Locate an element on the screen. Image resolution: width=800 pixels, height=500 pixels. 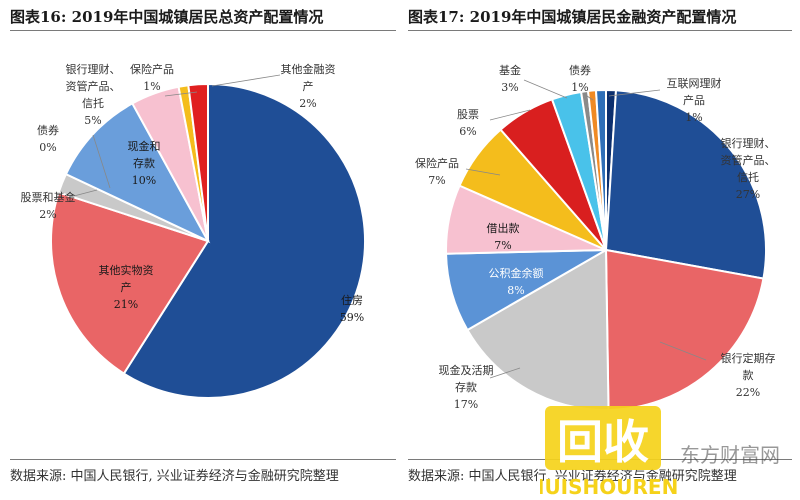
label-wealth-mgmt: 银行理财、资管产品、信托 5% is located at coordinates (93, 94).